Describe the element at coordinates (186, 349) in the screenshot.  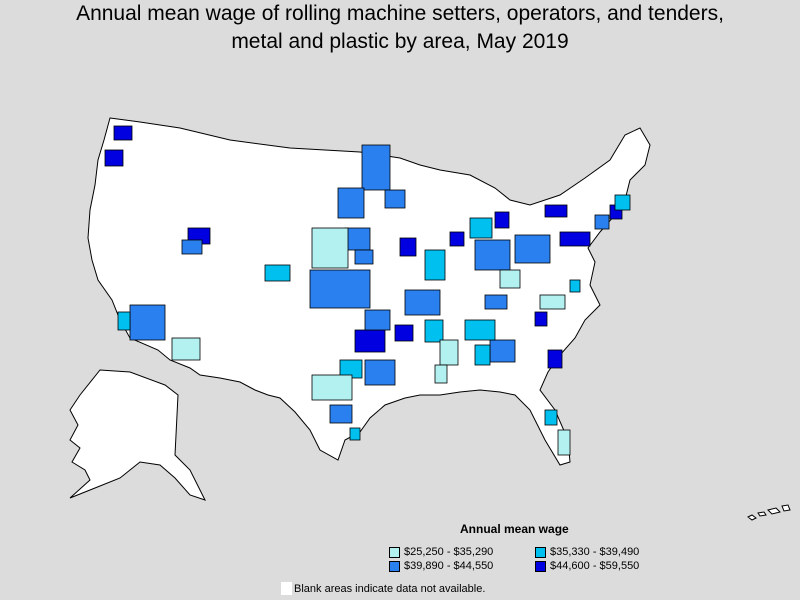
I see `area-new-mexico-south` at that location.